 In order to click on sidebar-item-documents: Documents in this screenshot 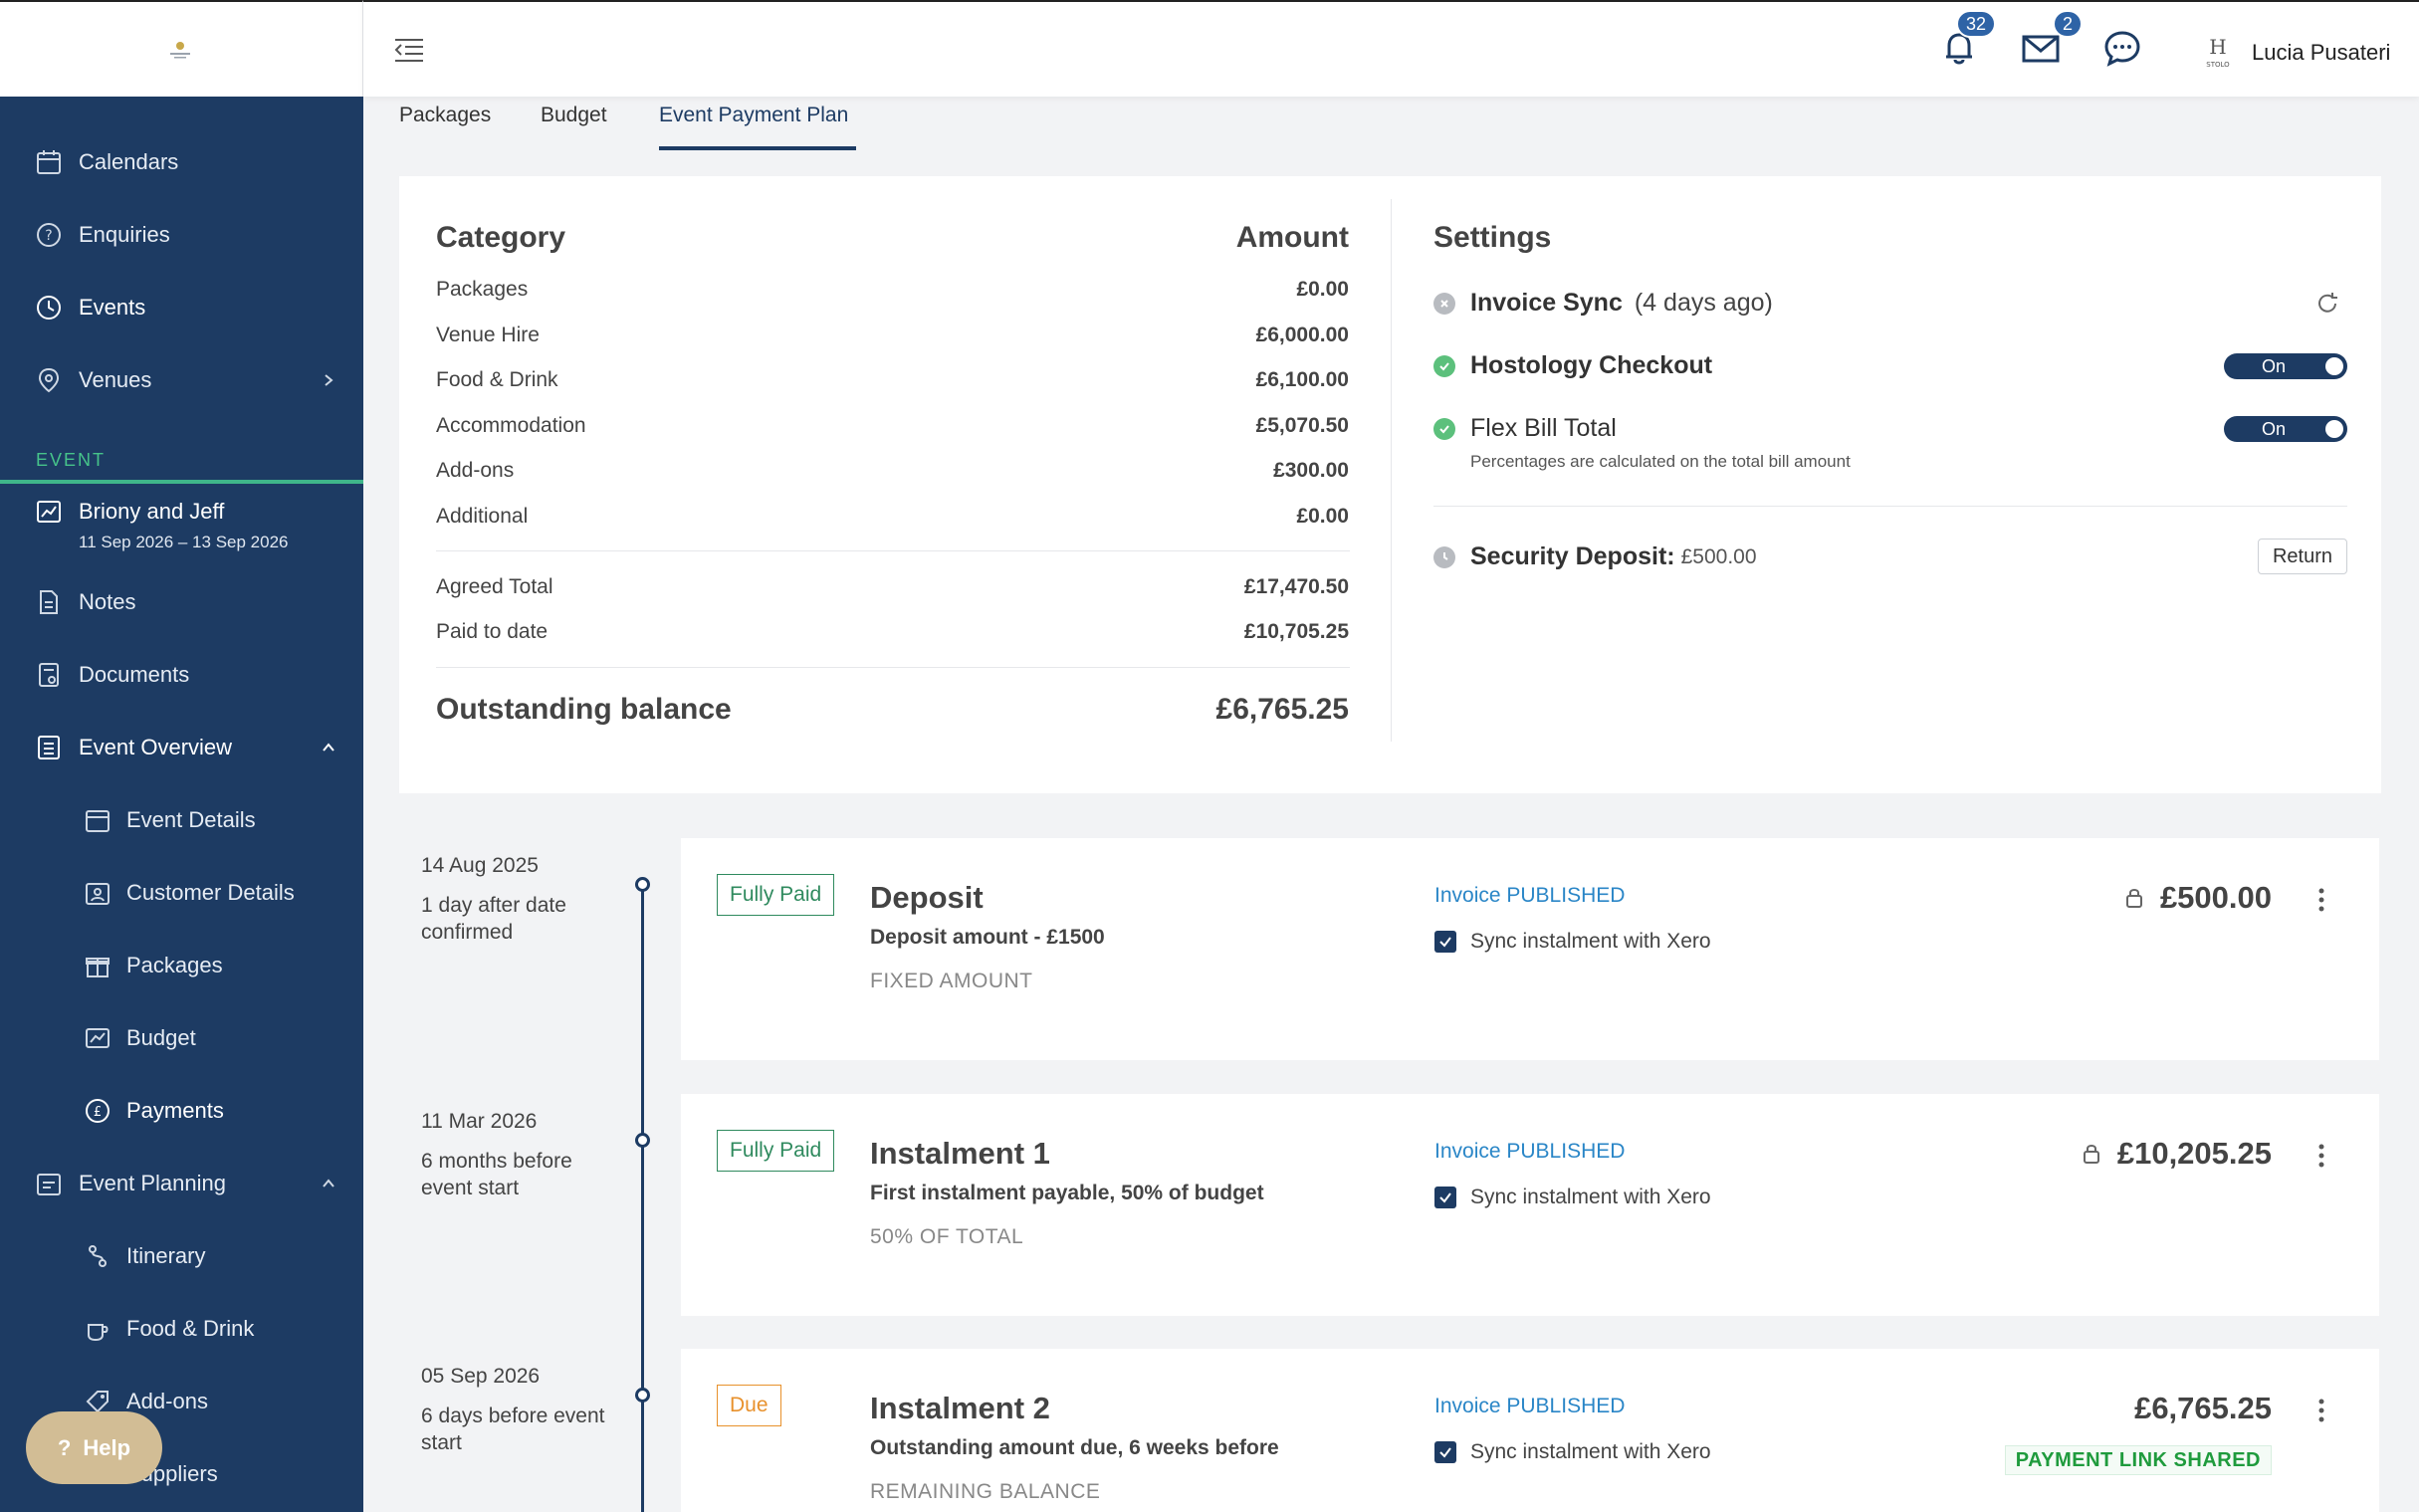, I will do `click(181, 675)`.